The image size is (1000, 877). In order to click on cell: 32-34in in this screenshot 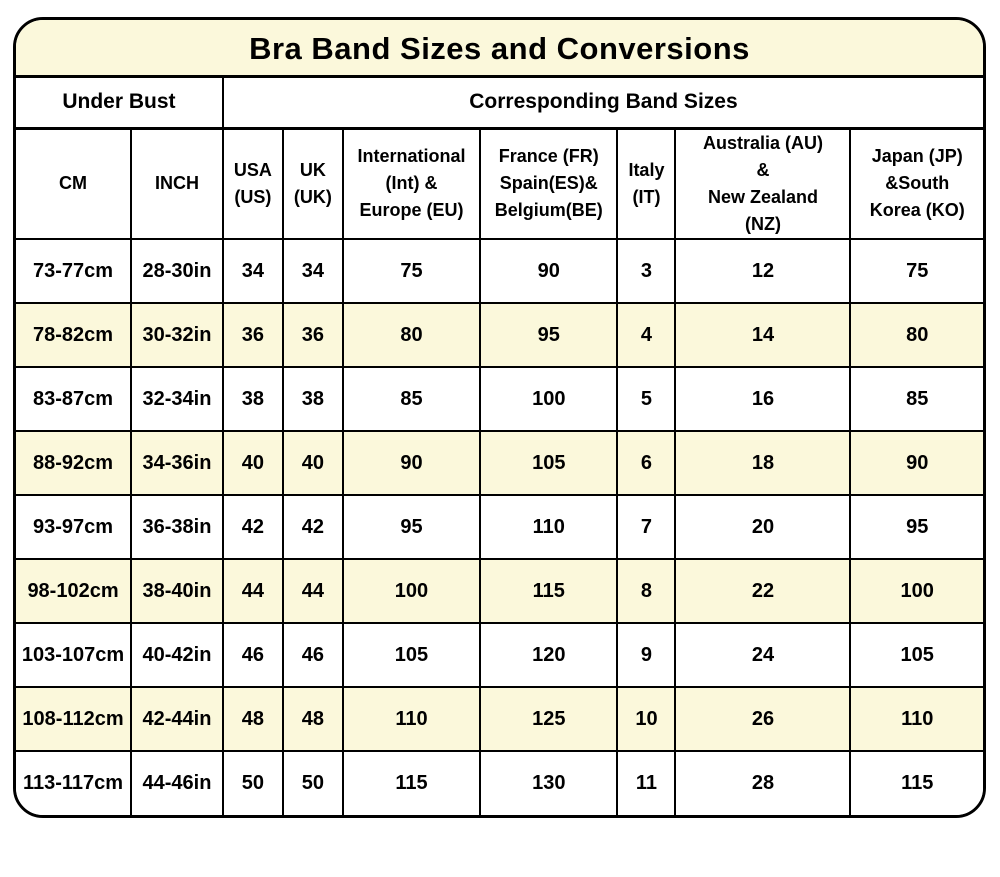, I will do `click(177, 399)`.